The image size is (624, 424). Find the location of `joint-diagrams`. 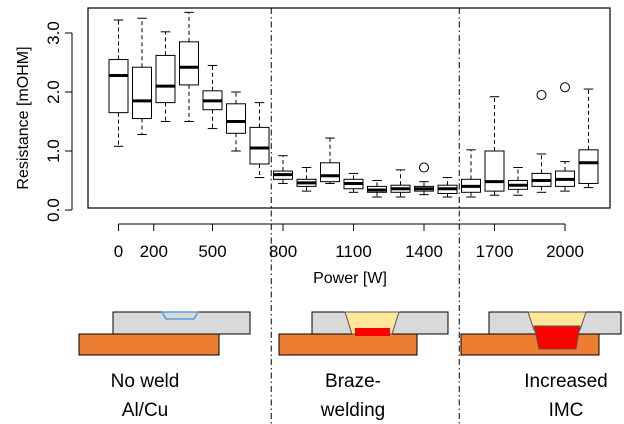

joint-diagrams is located at coordinates (350, 333).